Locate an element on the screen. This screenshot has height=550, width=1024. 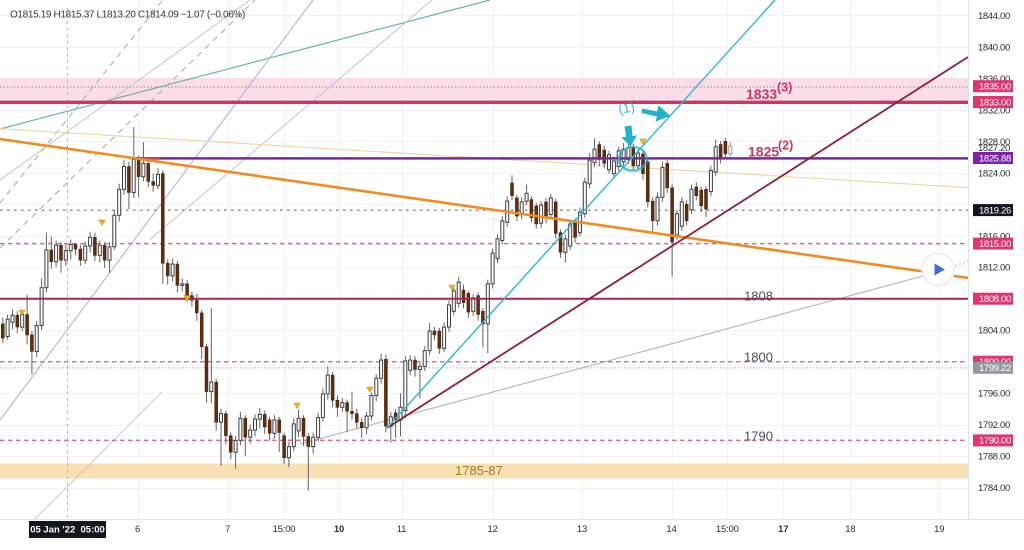
svg-text: 1784.00 is located at coordinates (994, 488).